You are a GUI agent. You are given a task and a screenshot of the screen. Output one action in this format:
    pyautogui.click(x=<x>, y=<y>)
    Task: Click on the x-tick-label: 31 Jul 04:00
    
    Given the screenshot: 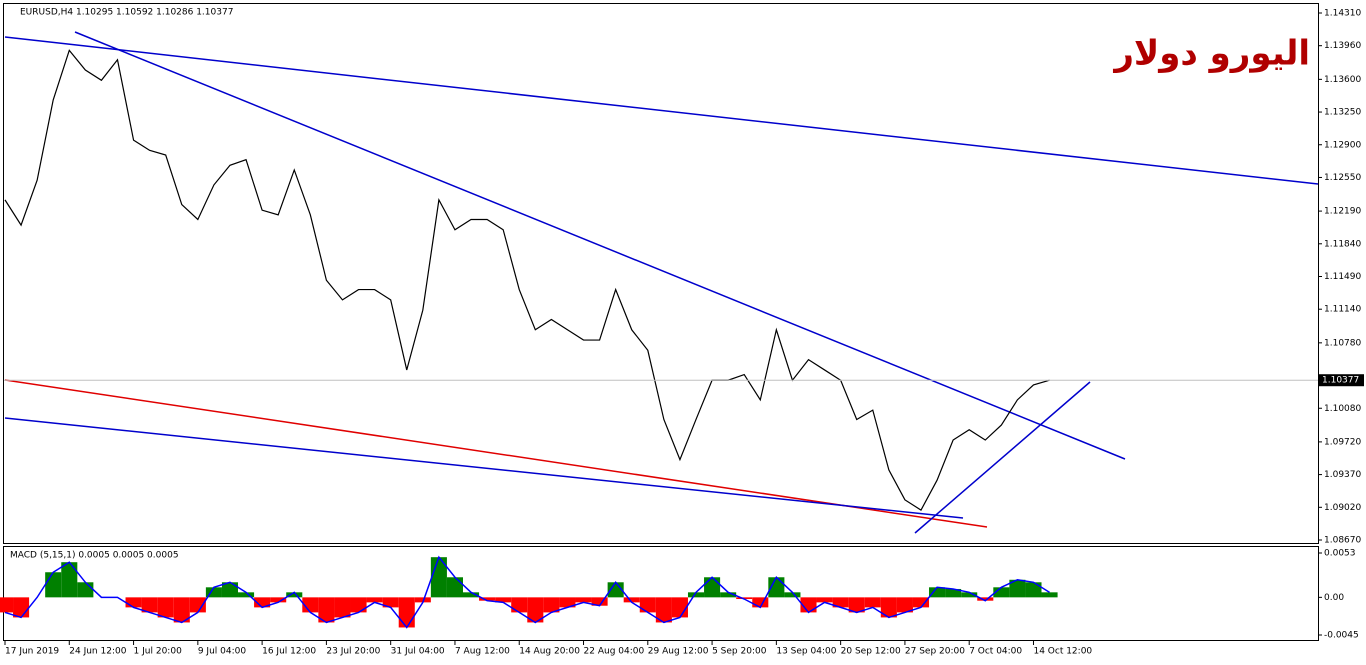 What is the action you would take?
    pyautogui.click(x=418, y=652)
    